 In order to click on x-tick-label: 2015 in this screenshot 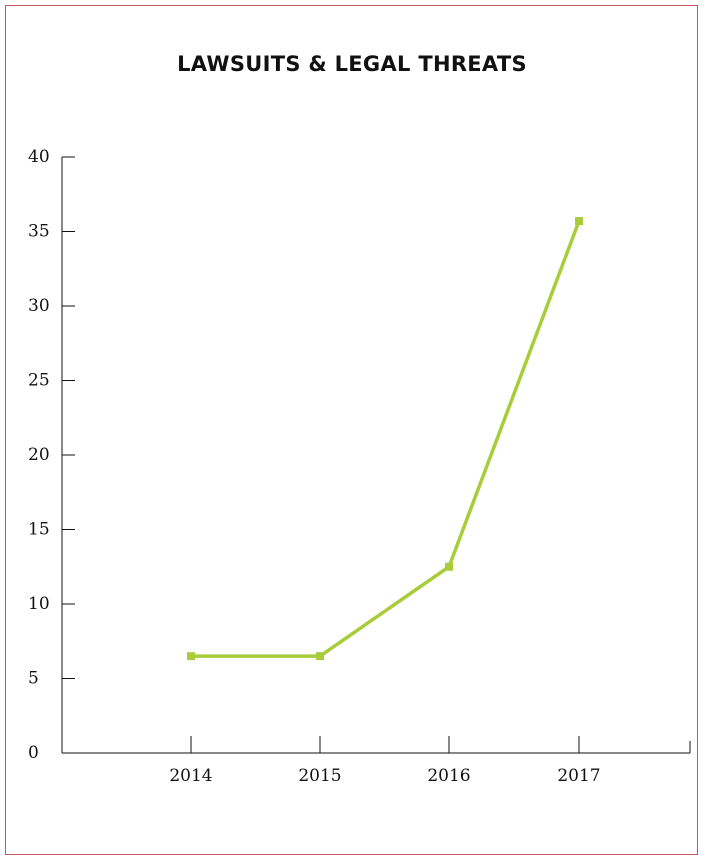, I will do `click(319, 776)`.